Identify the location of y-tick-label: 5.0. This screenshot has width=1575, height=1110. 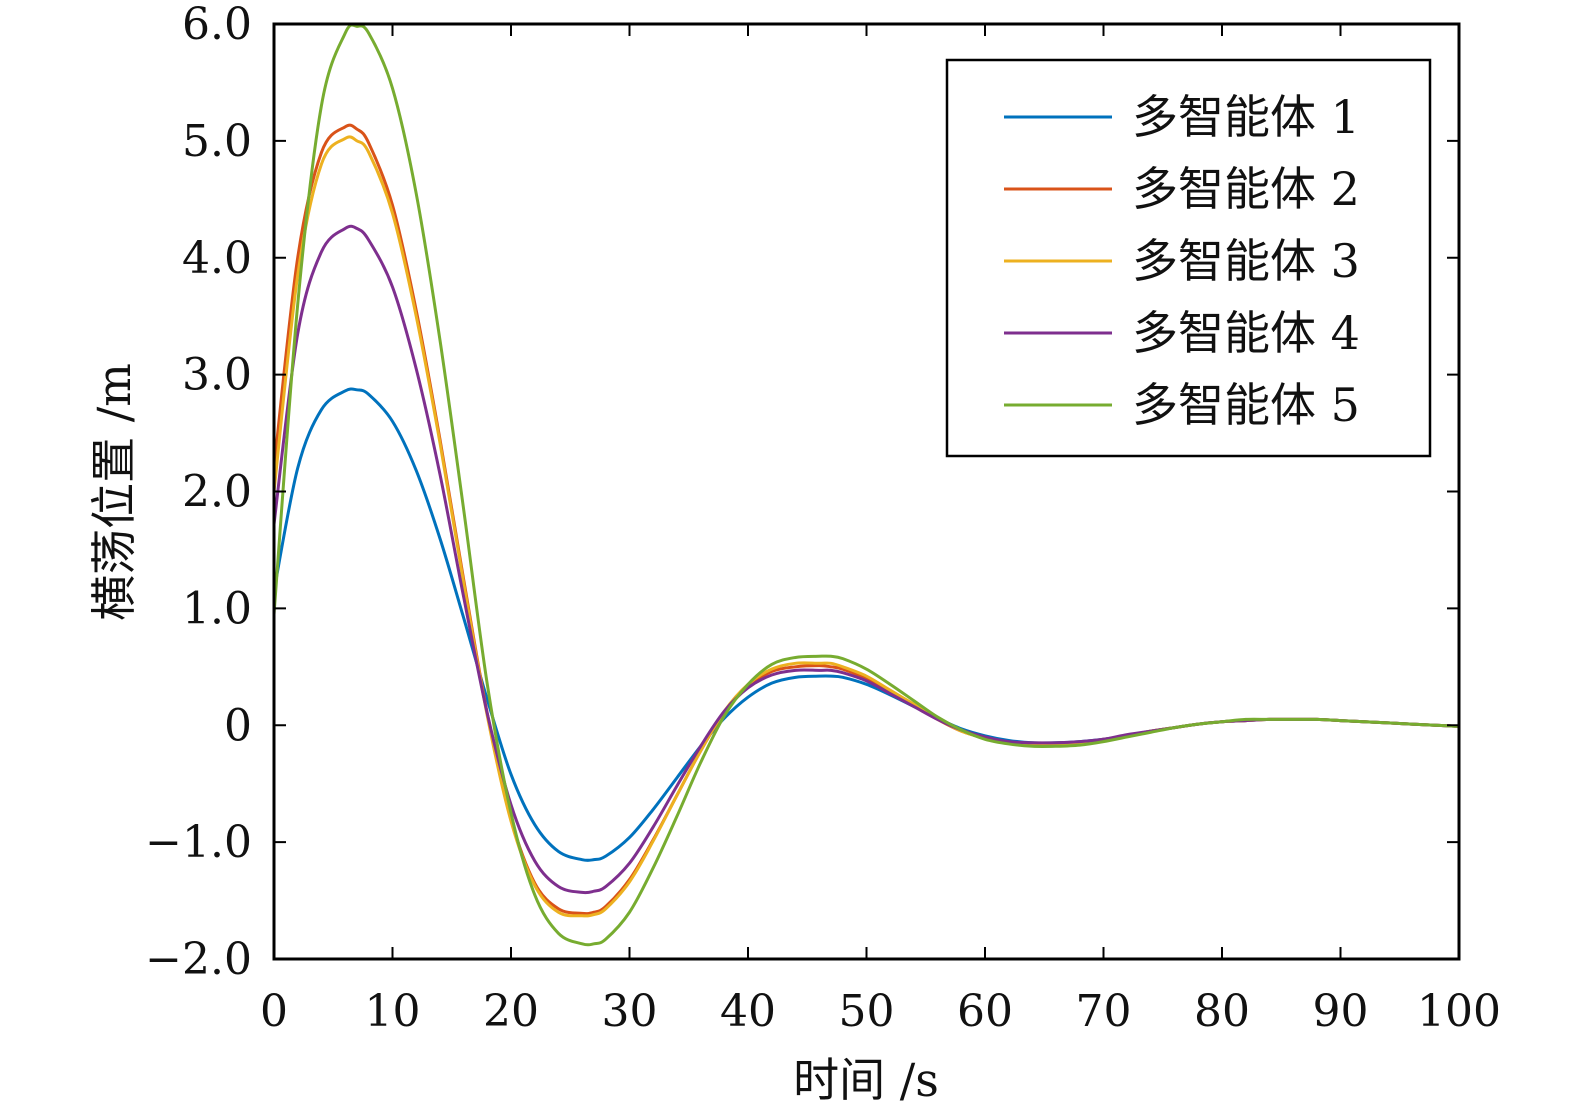
(217, 141).